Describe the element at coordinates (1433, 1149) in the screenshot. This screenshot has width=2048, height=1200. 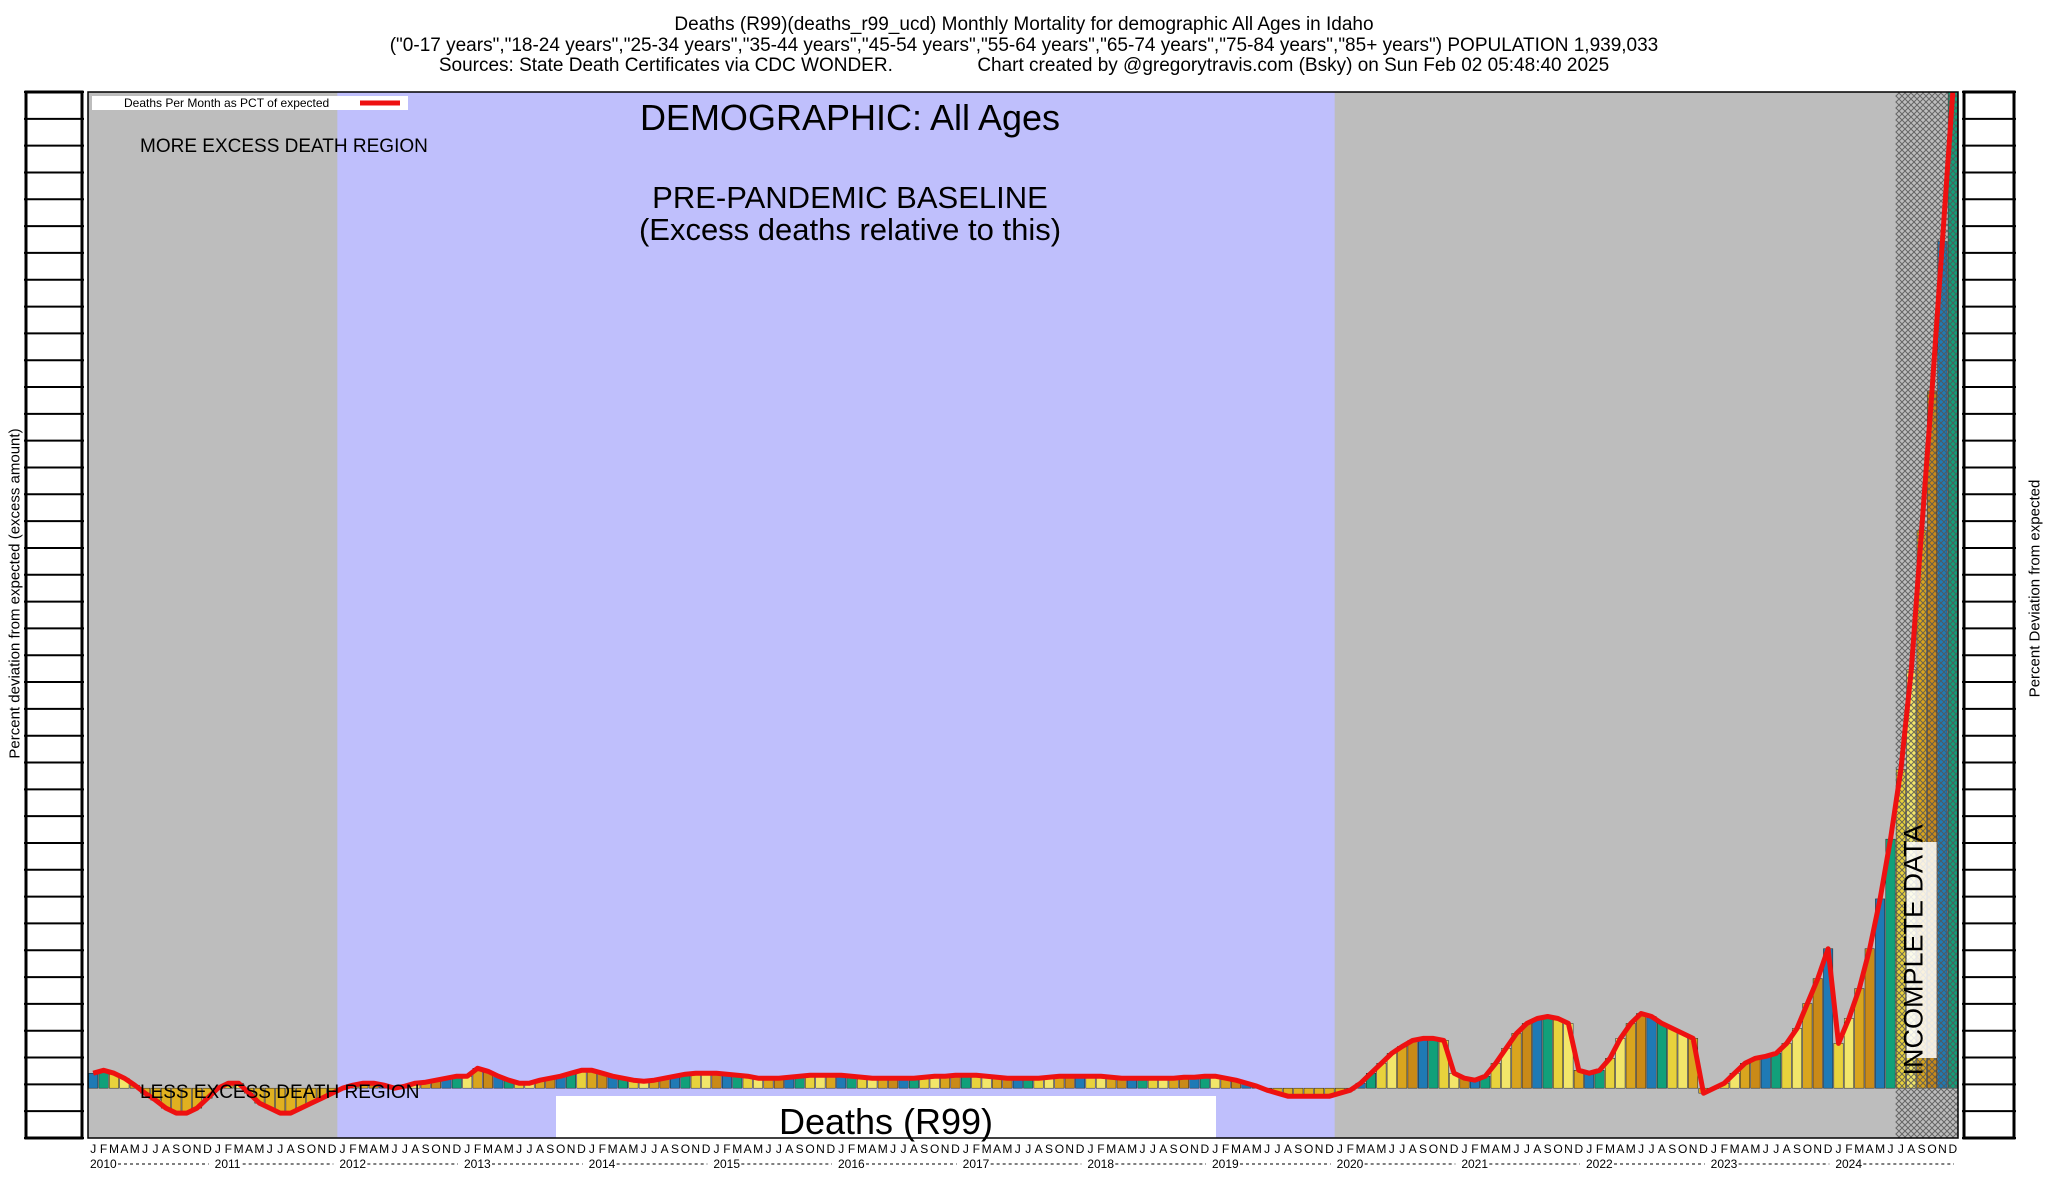
I see `month-label-129: O` at that location.